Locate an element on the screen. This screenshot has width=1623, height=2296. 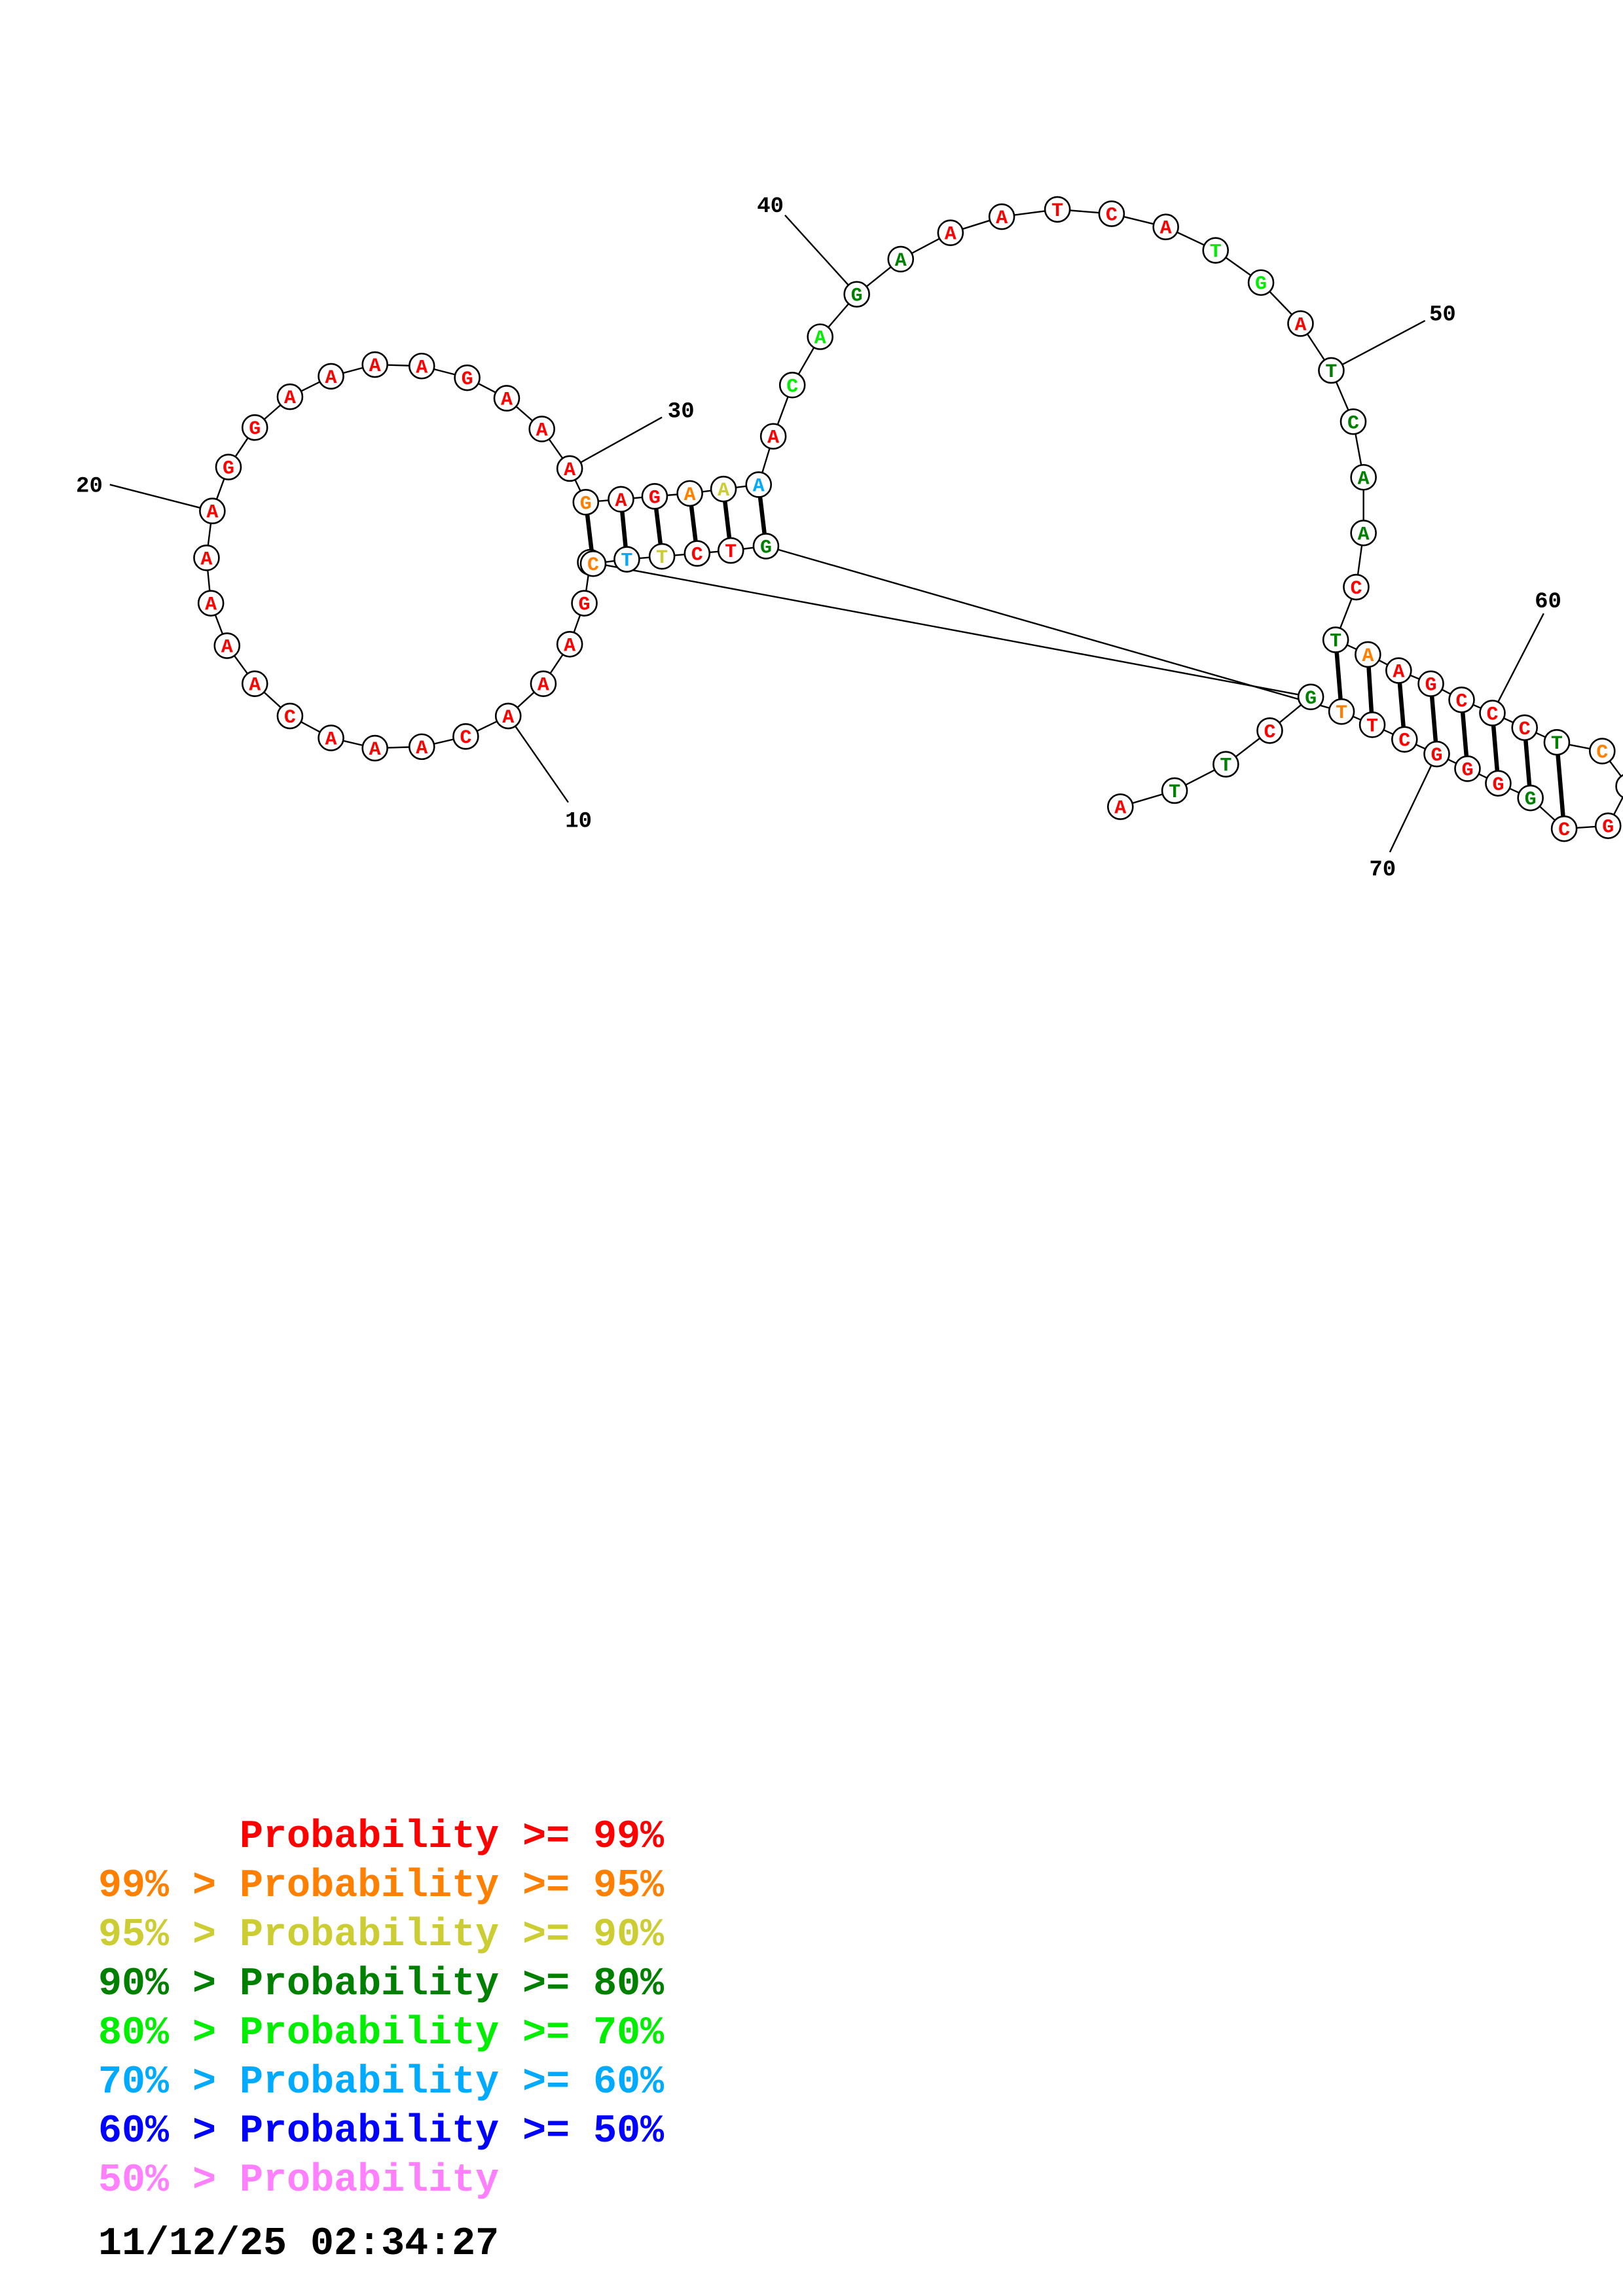
legend-row: 95% > Probability >= 90% is located at coordinates (381, 1935).